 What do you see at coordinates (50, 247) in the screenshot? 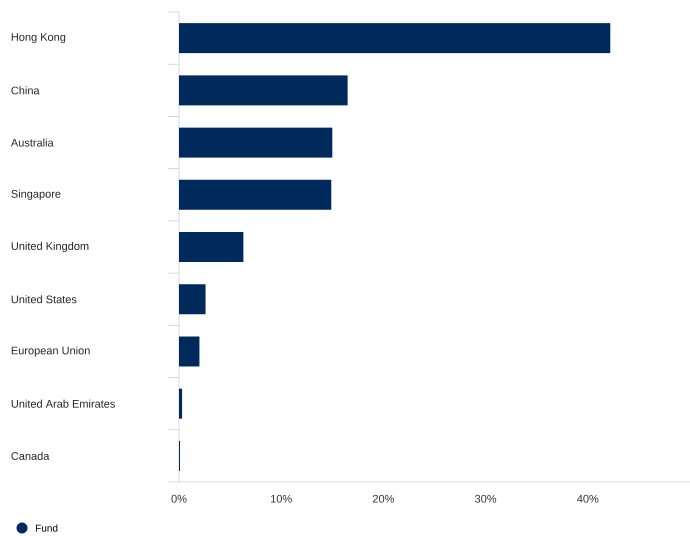
I see `y-tick-label: United Kingdom` at bounding box center [50, 247].